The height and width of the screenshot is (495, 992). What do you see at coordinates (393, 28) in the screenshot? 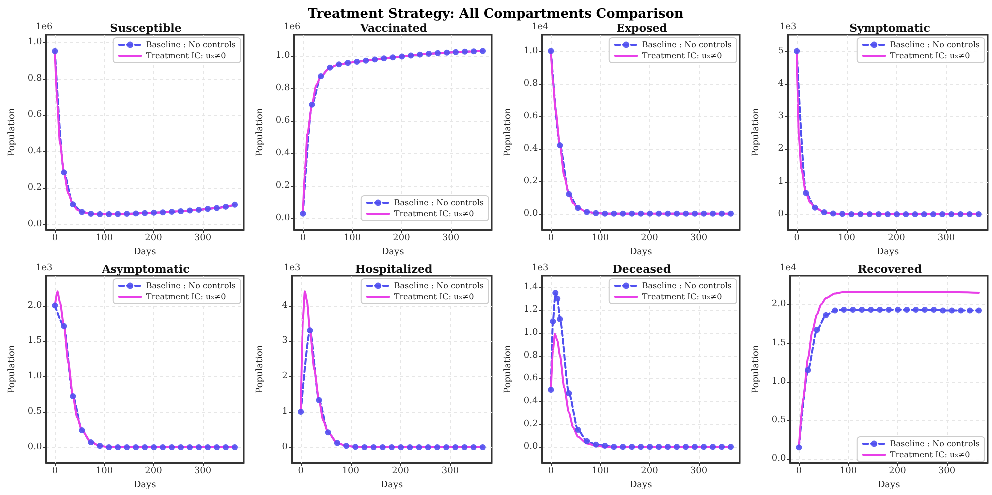
I see `chart-title: Vaccinated` at bounding box center [393, 28].